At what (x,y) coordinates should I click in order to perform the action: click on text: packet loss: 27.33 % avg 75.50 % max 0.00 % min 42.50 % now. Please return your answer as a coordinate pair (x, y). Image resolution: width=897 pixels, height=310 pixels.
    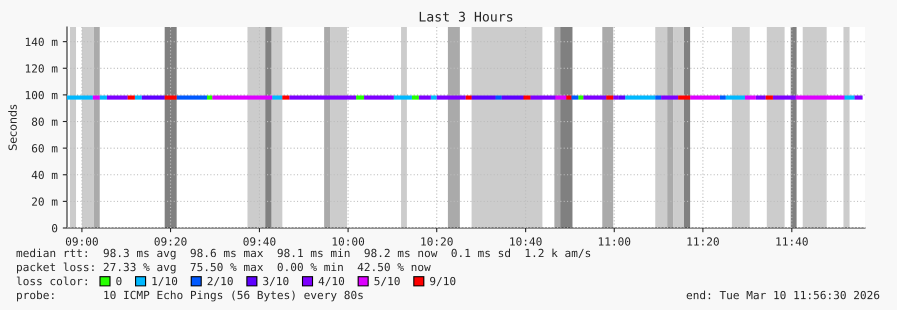
    Looking at the image, I should click on (224, 268).